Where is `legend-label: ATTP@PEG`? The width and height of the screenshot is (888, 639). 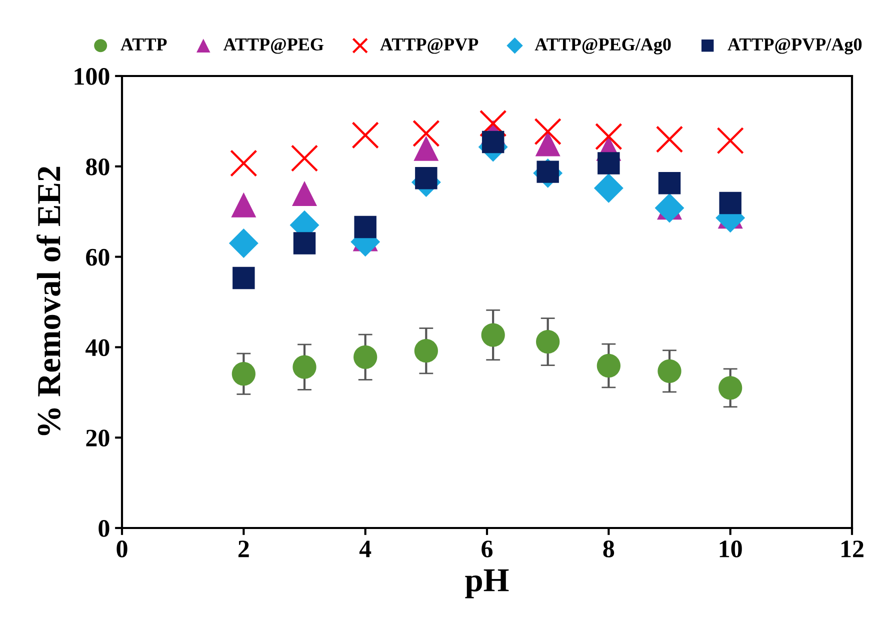 legend-label: ATTP@PEG is located at coordinates (273, 46).